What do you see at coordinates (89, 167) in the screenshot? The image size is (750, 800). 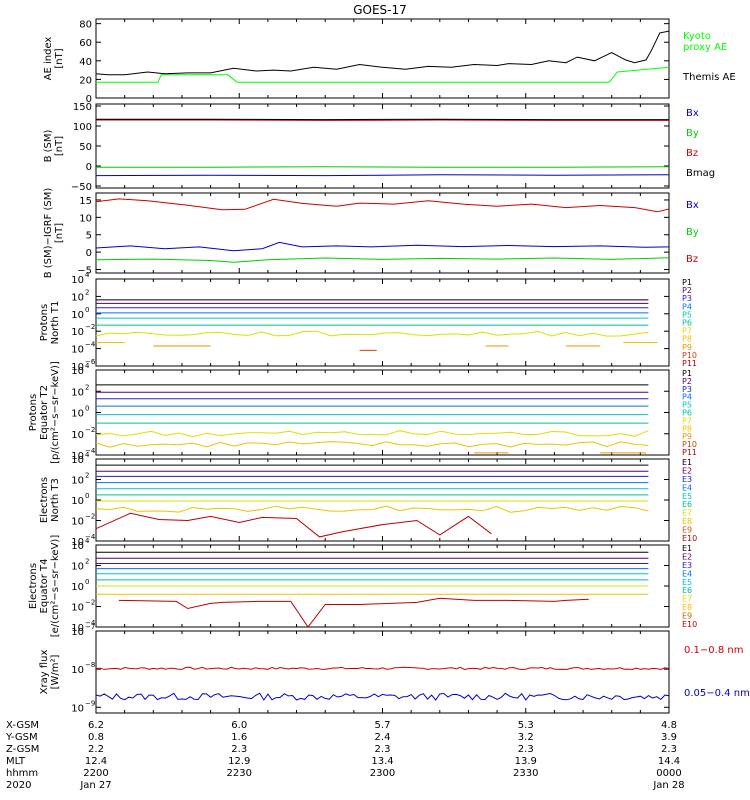 I see `y-tick-label: 0` at bounding box center [89, 167].